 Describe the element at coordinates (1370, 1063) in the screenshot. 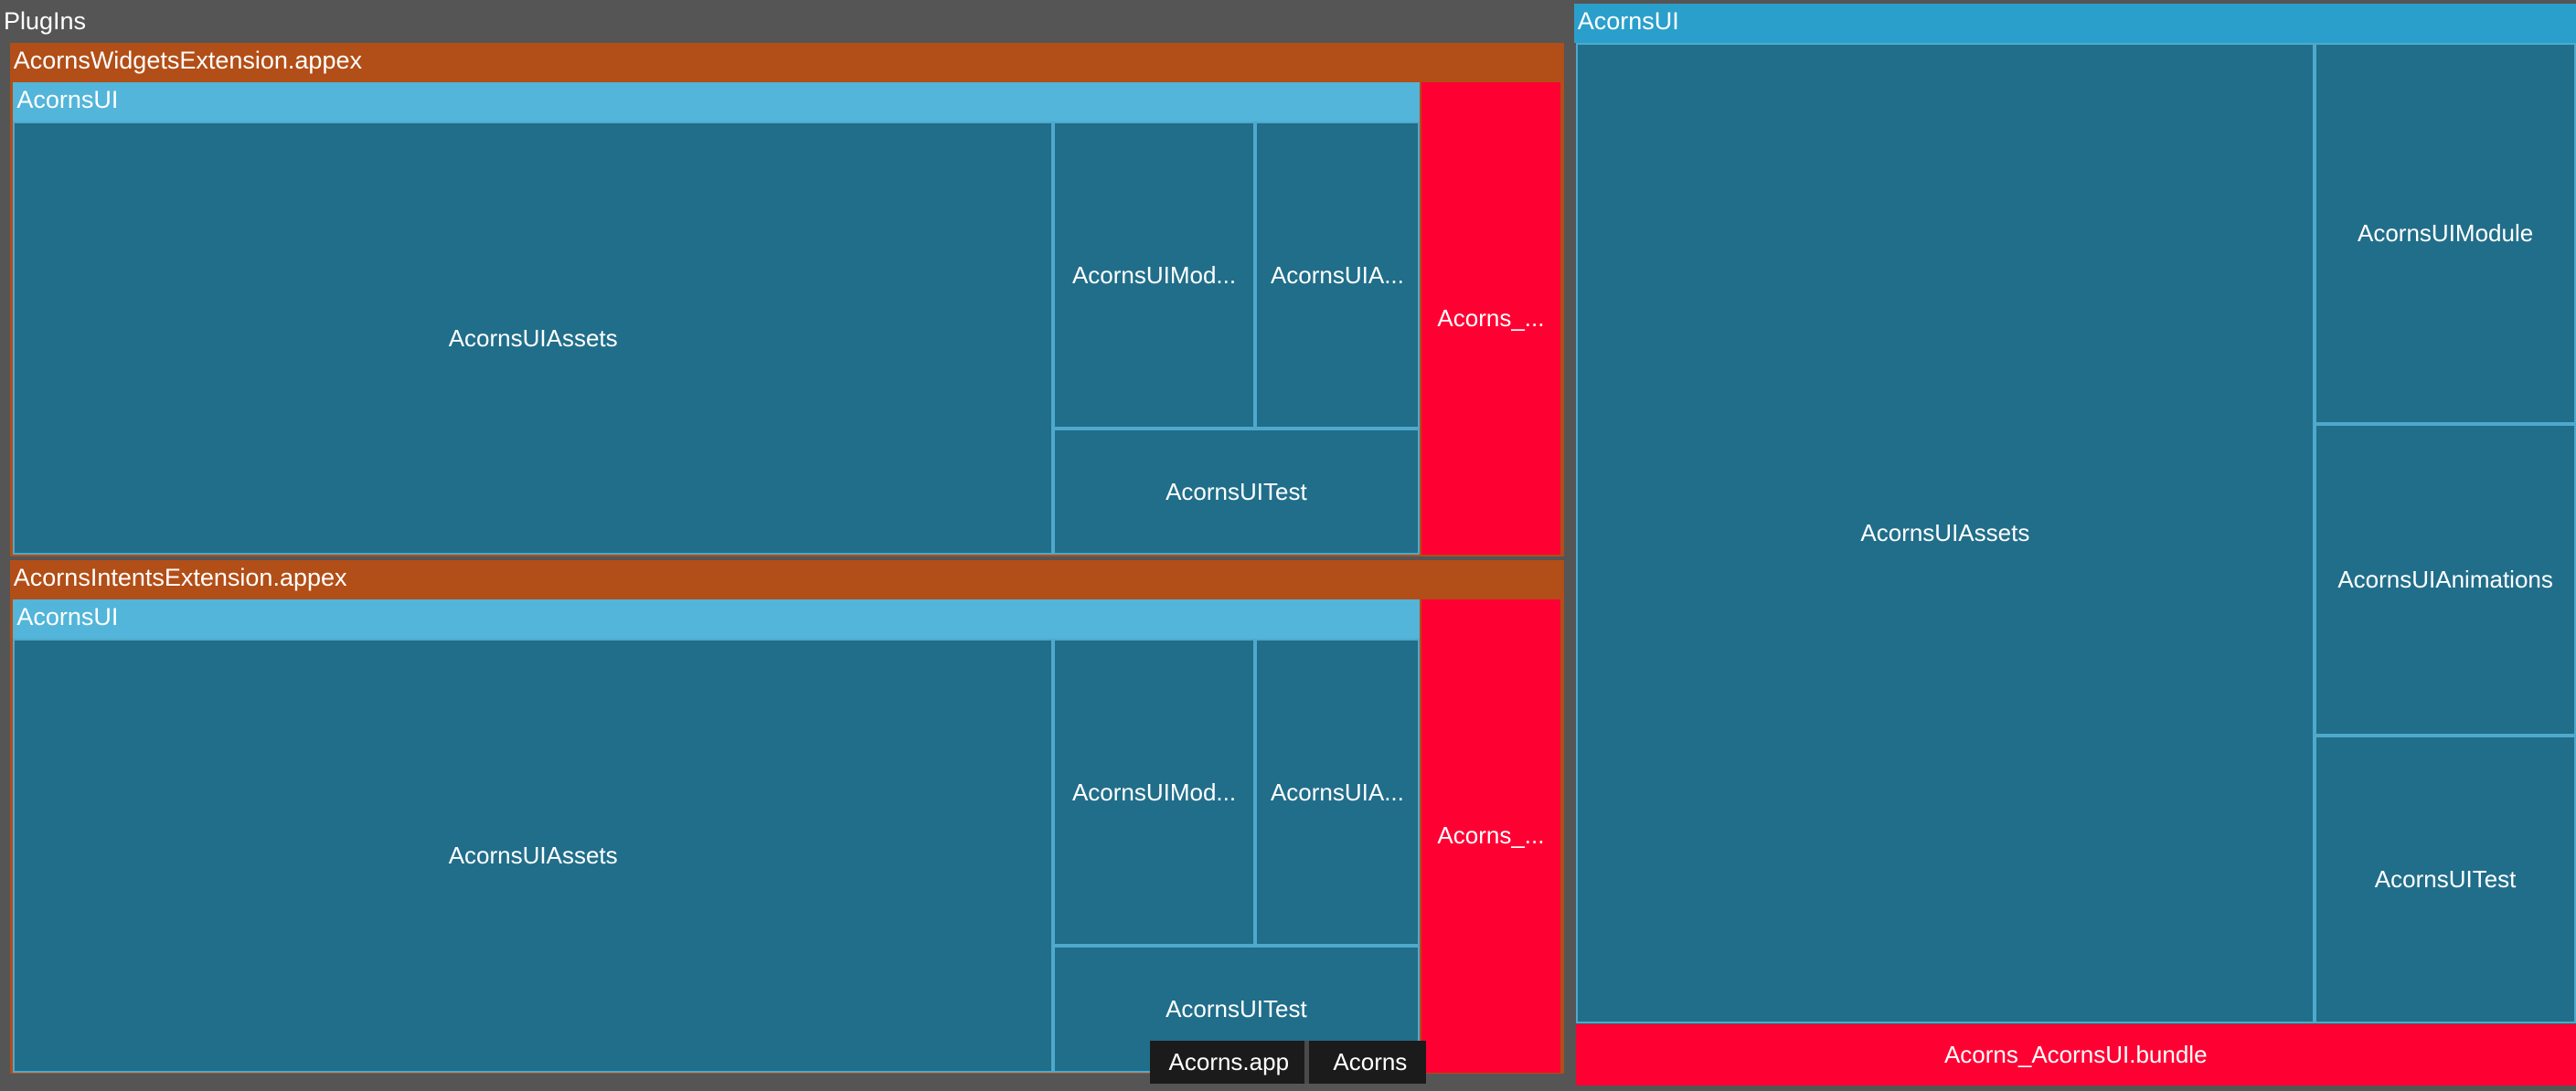

I see `breadcrumb-item: Acorns` at that location.